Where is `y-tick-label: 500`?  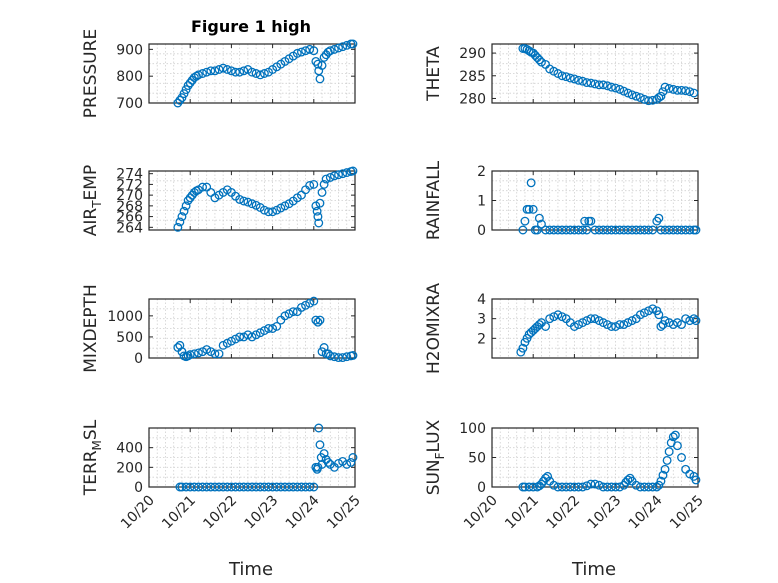 y-tick-label: 500 is located at coordinates (129, 338).